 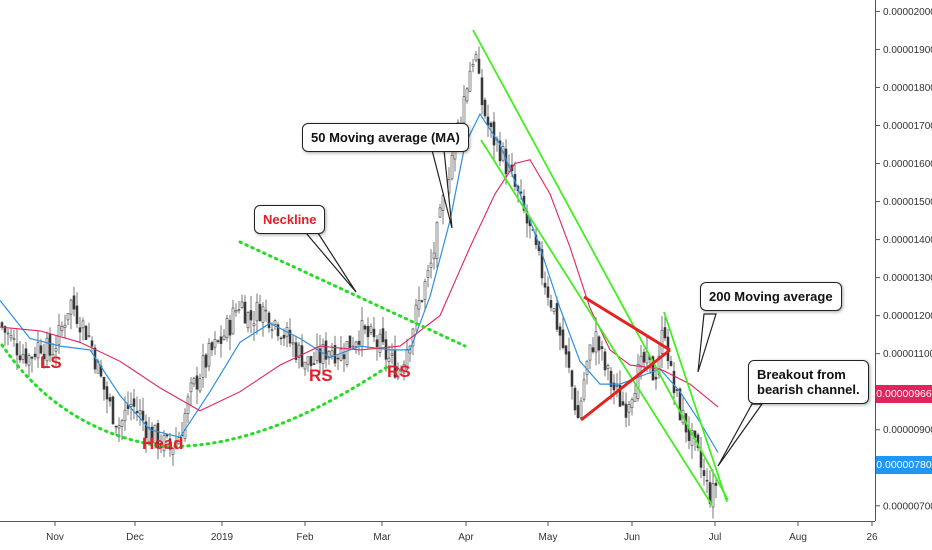 What do you see at coordinates (632, 537) in the screenshot?
I see `x-tick-label: Jun` at bounding box center [632, 537].